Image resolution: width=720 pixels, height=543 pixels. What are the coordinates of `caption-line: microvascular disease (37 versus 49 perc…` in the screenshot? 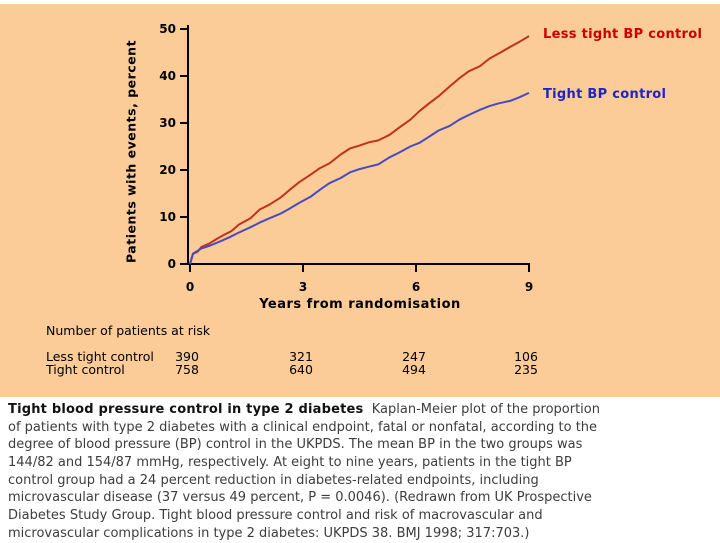 It's located at (300, 498).